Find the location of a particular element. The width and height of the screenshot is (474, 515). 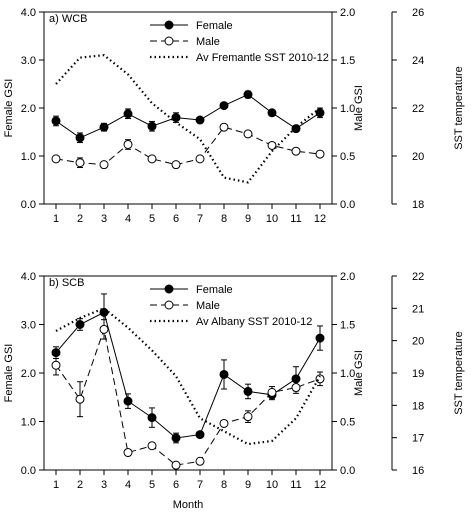

x-tick-label: 10 is located at coordinates (272, 485).